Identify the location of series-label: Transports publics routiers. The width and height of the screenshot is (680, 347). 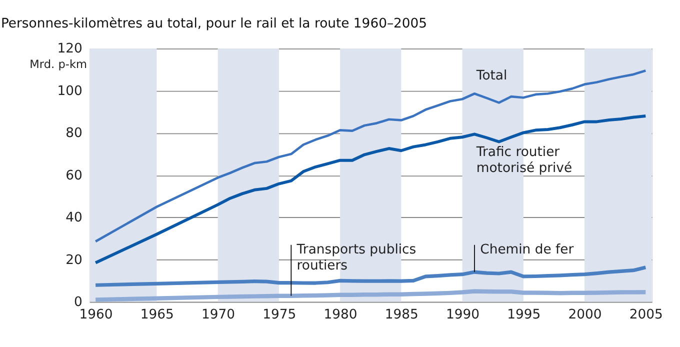
(356, 258).